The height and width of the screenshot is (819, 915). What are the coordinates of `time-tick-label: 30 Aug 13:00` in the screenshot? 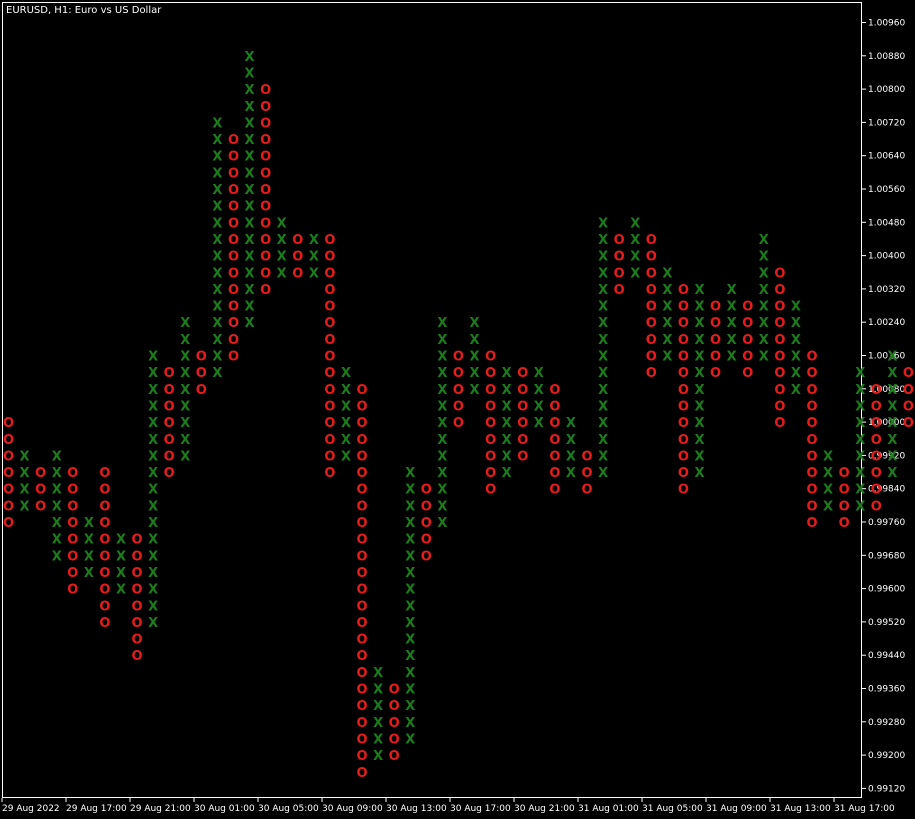 It's located at (416, 809).